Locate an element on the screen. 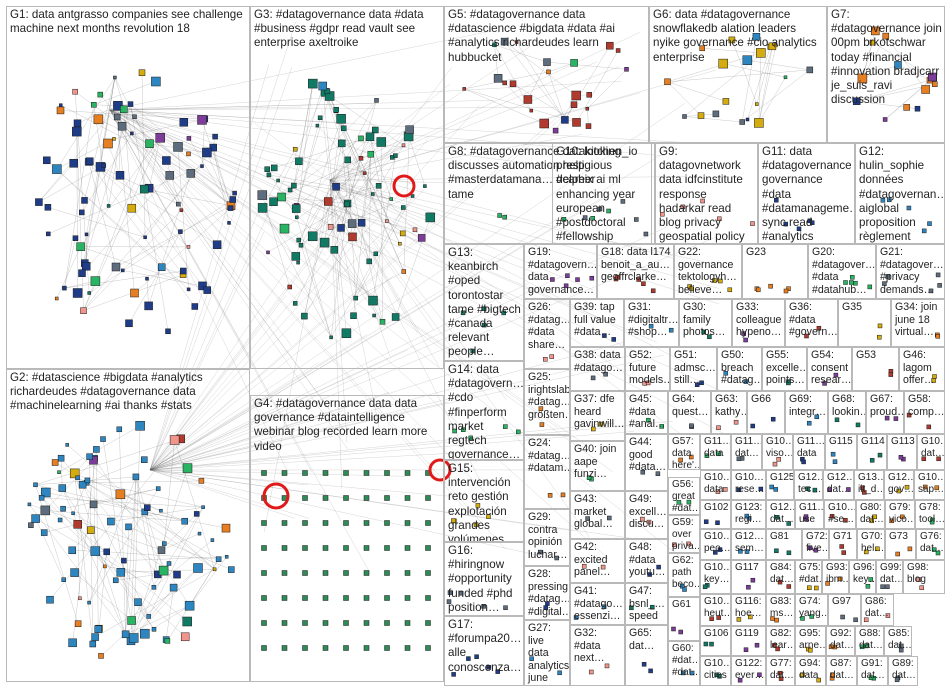  group-label: G81 is located at coordinates (779, 536).